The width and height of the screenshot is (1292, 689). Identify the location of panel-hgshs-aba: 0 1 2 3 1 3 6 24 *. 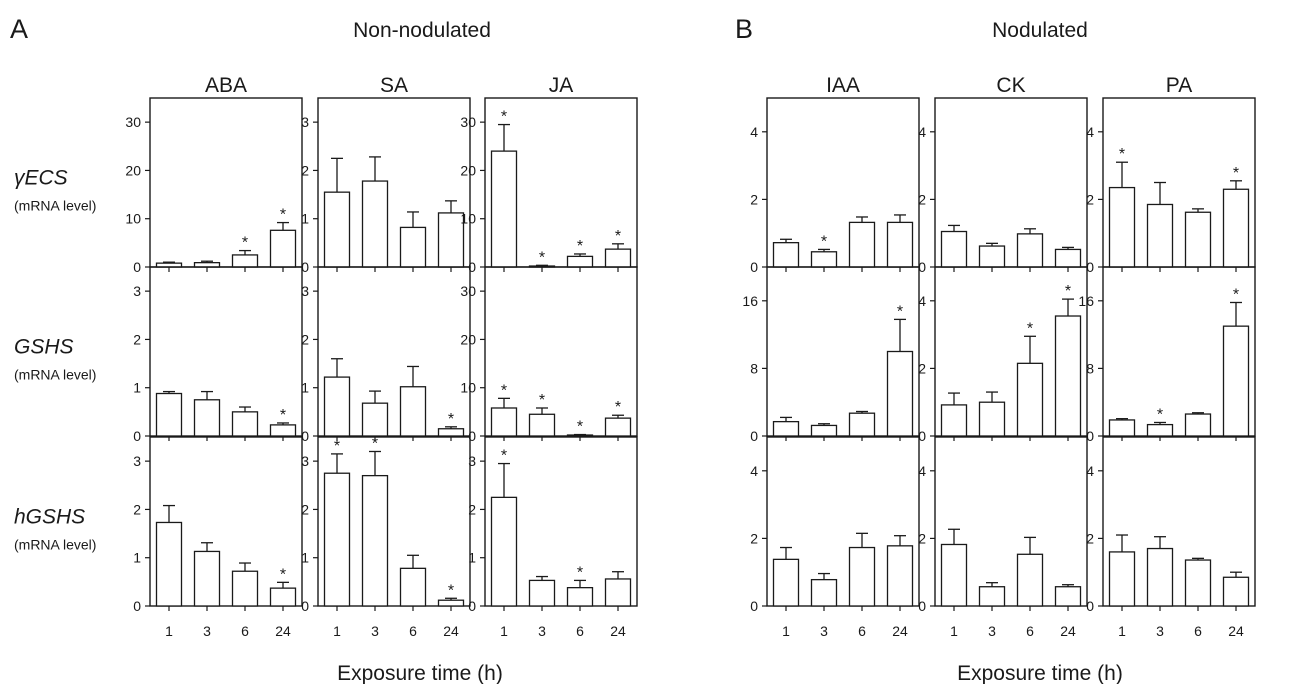
(218, 537).